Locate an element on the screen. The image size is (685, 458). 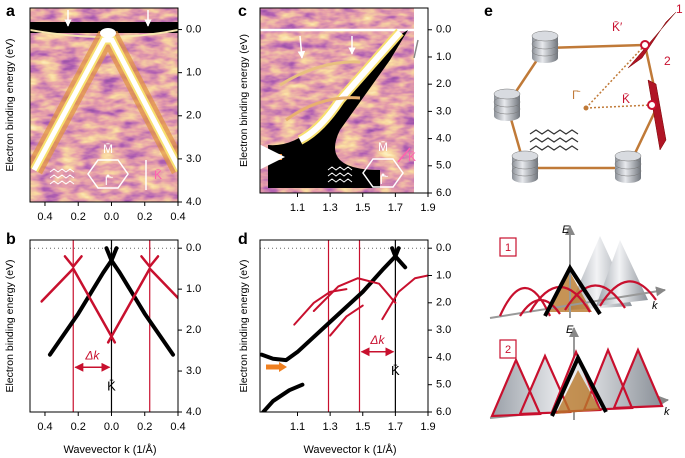
hex-label: K̄′ is located at coordinates (617, 27).